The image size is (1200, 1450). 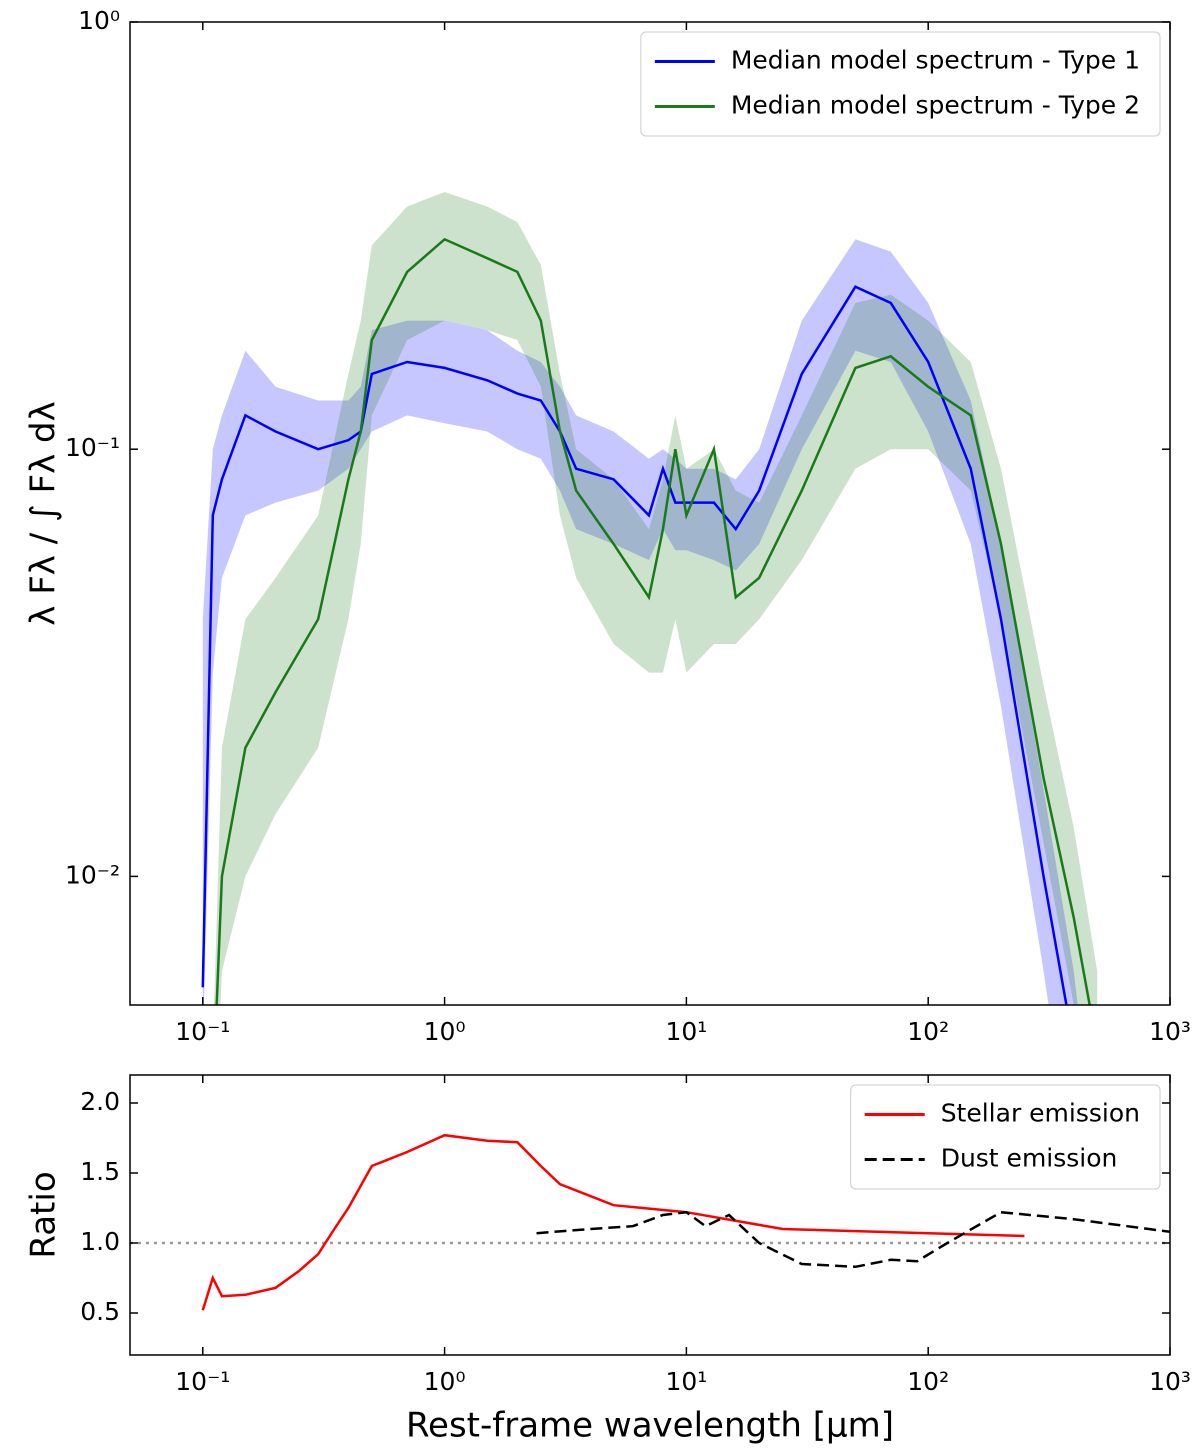 What do you see at coordinates (92, 447) in the screenshot?
I see `y-tick-label: 10⁻¹` at bounding box center [92, 447].